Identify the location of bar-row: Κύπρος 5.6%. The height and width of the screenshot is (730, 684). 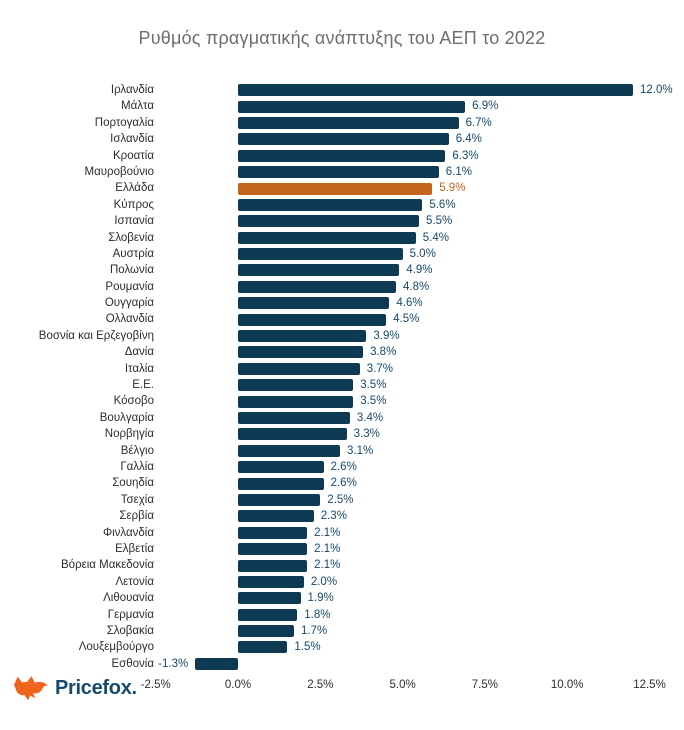
(342, 205).